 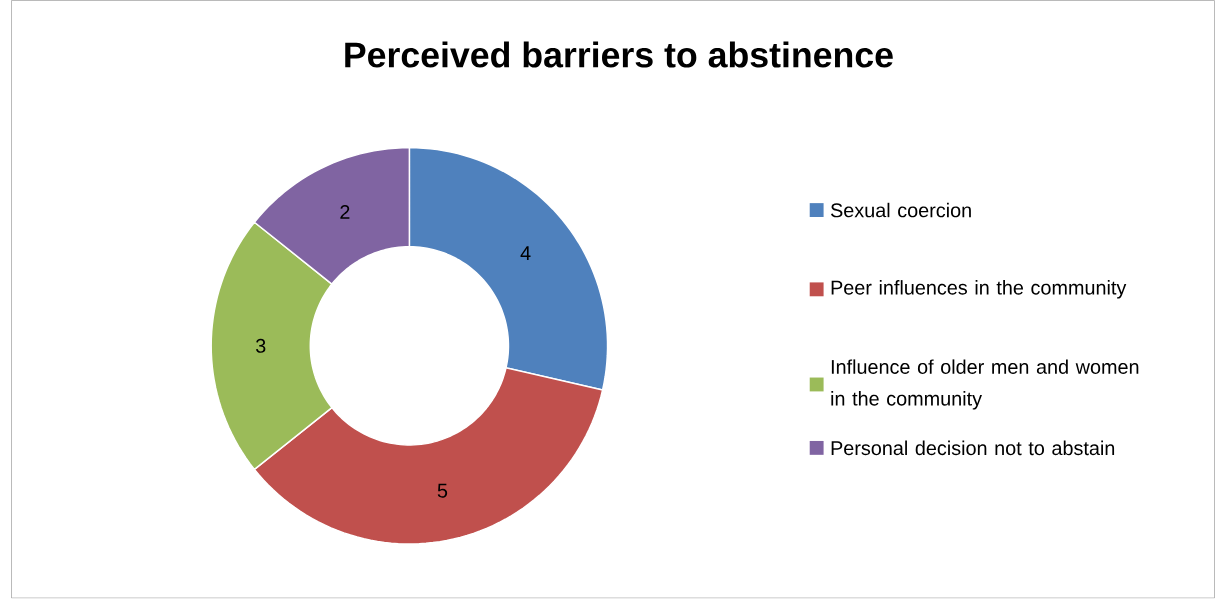 What do you see at coordinates (525, 253) in the screenshot?
I see `data-label: 4` at bounding box center [525, 253].